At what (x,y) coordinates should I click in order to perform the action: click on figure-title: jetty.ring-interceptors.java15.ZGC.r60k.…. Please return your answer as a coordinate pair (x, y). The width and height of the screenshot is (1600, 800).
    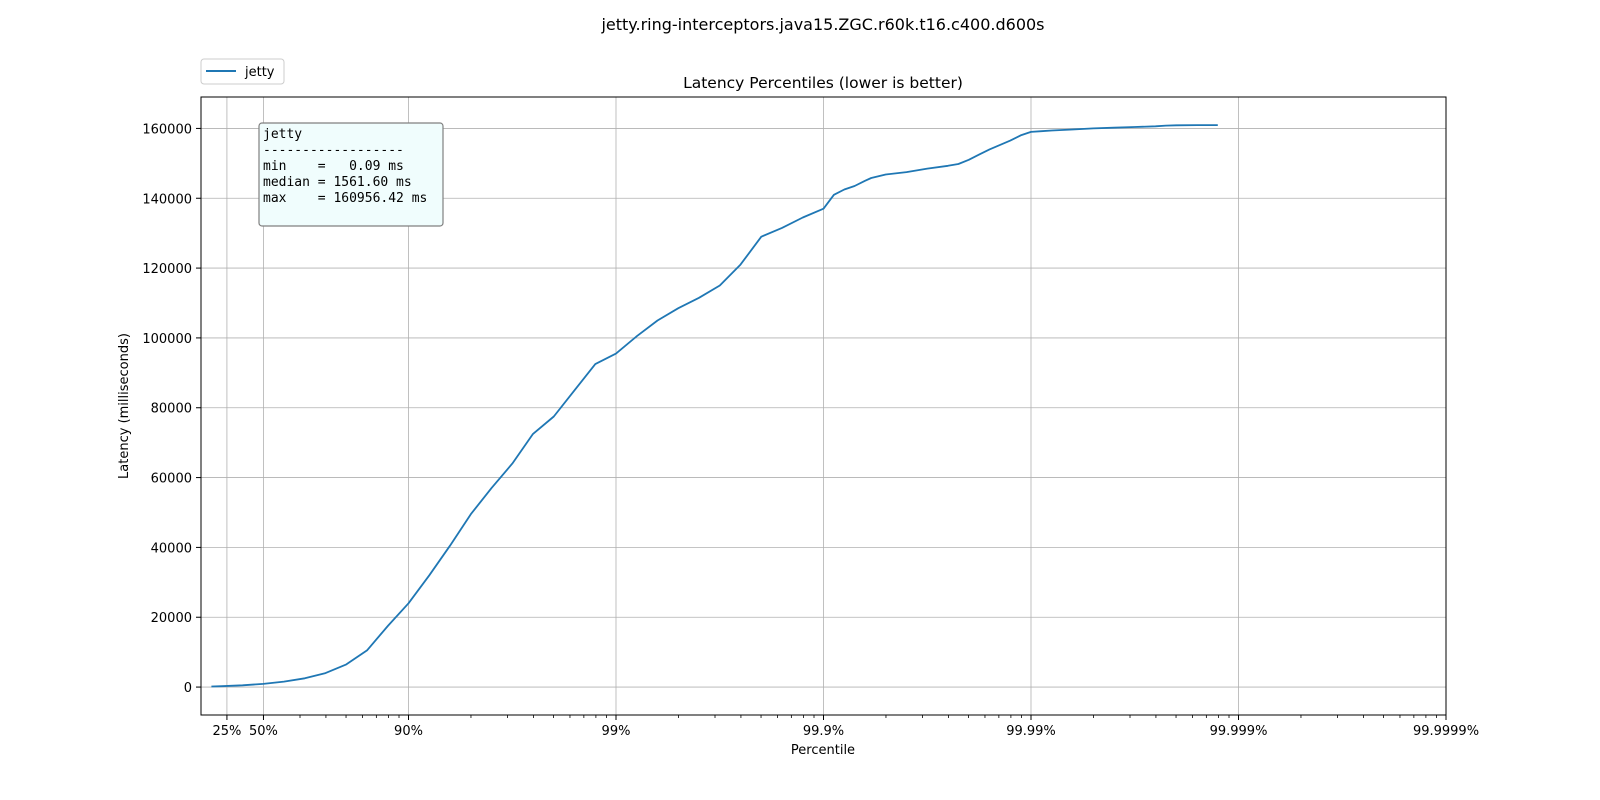
    Looking at the image, I should click on (822, 24).